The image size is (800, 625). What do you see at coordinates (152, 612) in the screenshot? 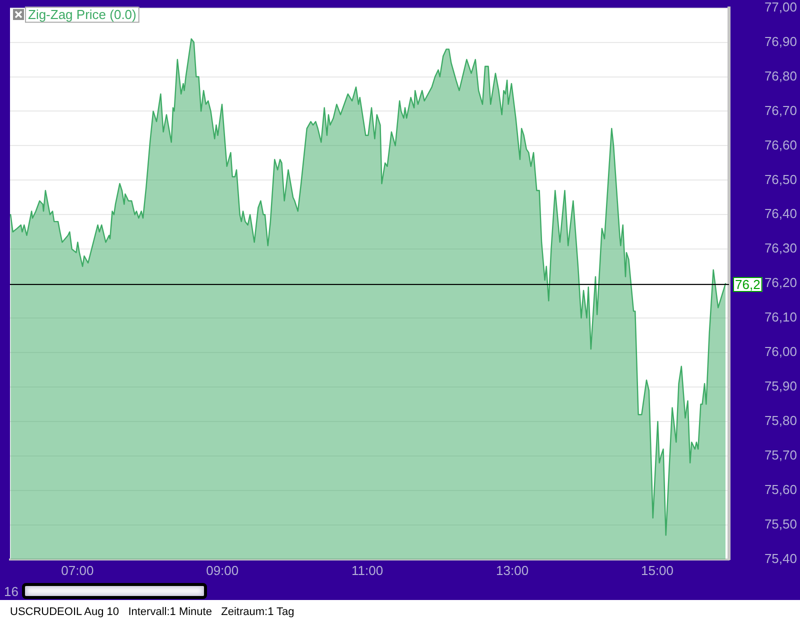
I see `text: USCRUDEOIL Aug 10 Intervall:1 Minute Zeitraum:1 Tag` at bounding box center [152, 612].